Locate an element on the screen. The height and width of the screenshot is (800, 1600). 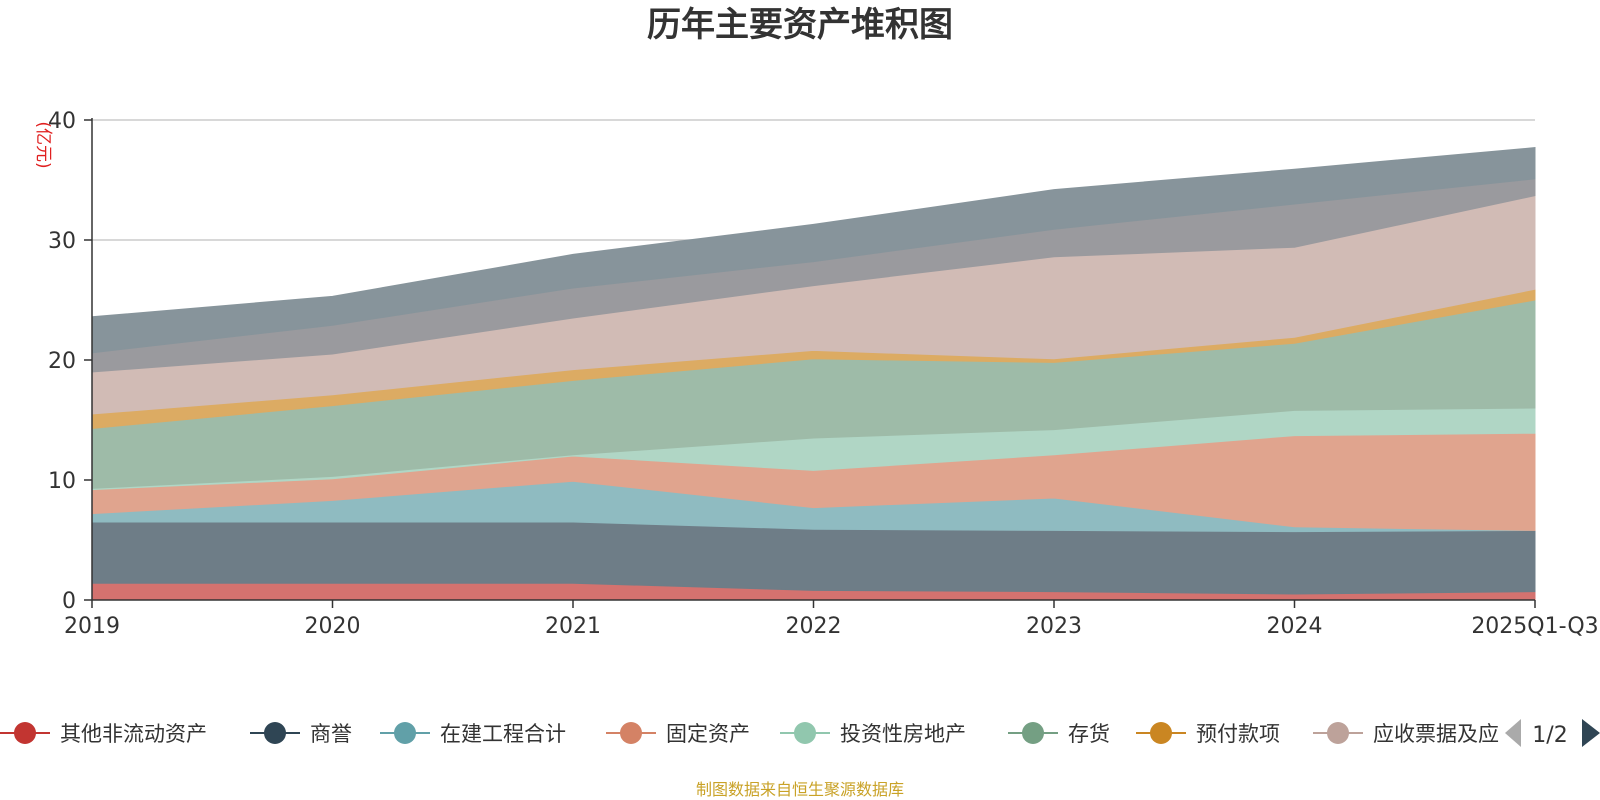
y-tick-label: 20 is located at coordinates (62, 361).